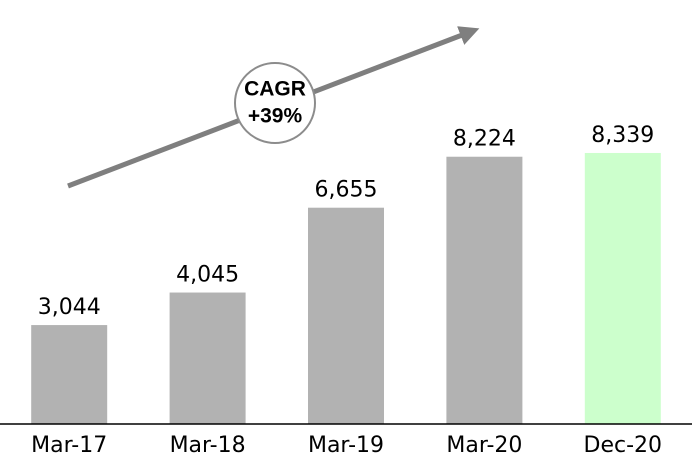 The width and height of the screenshot is (692, 462). I want to click on value-label: 3,044, so click(69, 307).